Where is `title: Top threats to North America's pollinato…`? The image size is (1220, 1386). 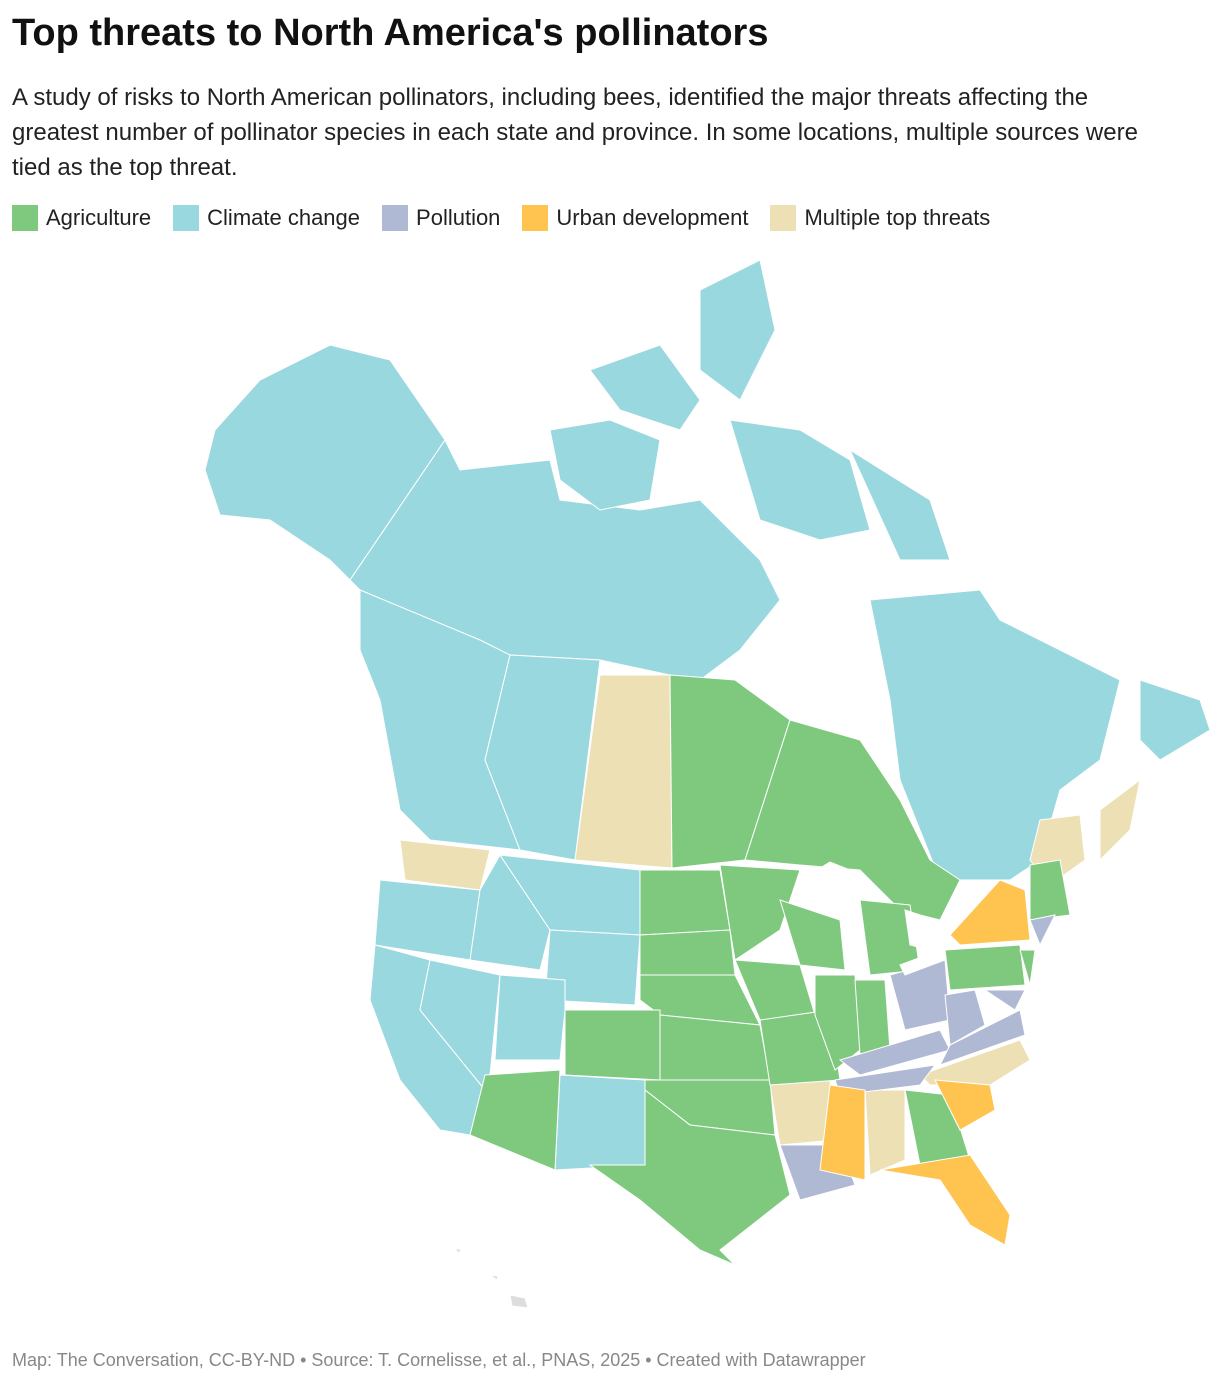 title: Top threats to North America's pollinato… is located at coordinates (390, 33).